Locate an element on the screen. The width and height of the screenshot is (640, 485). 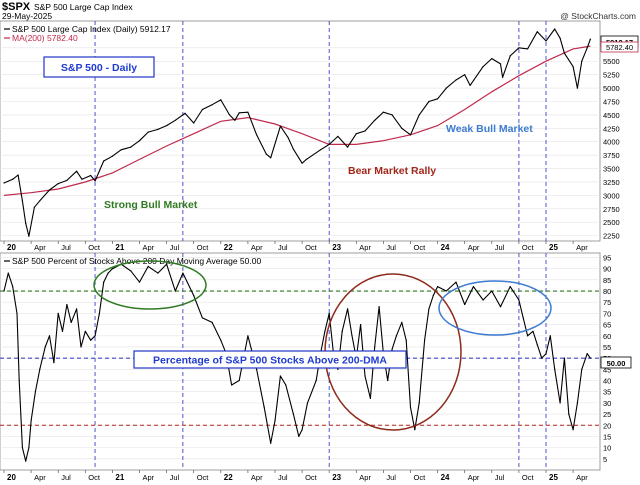
label-box-group: S&P 500 - Daily is located at coordinates (99, 67).